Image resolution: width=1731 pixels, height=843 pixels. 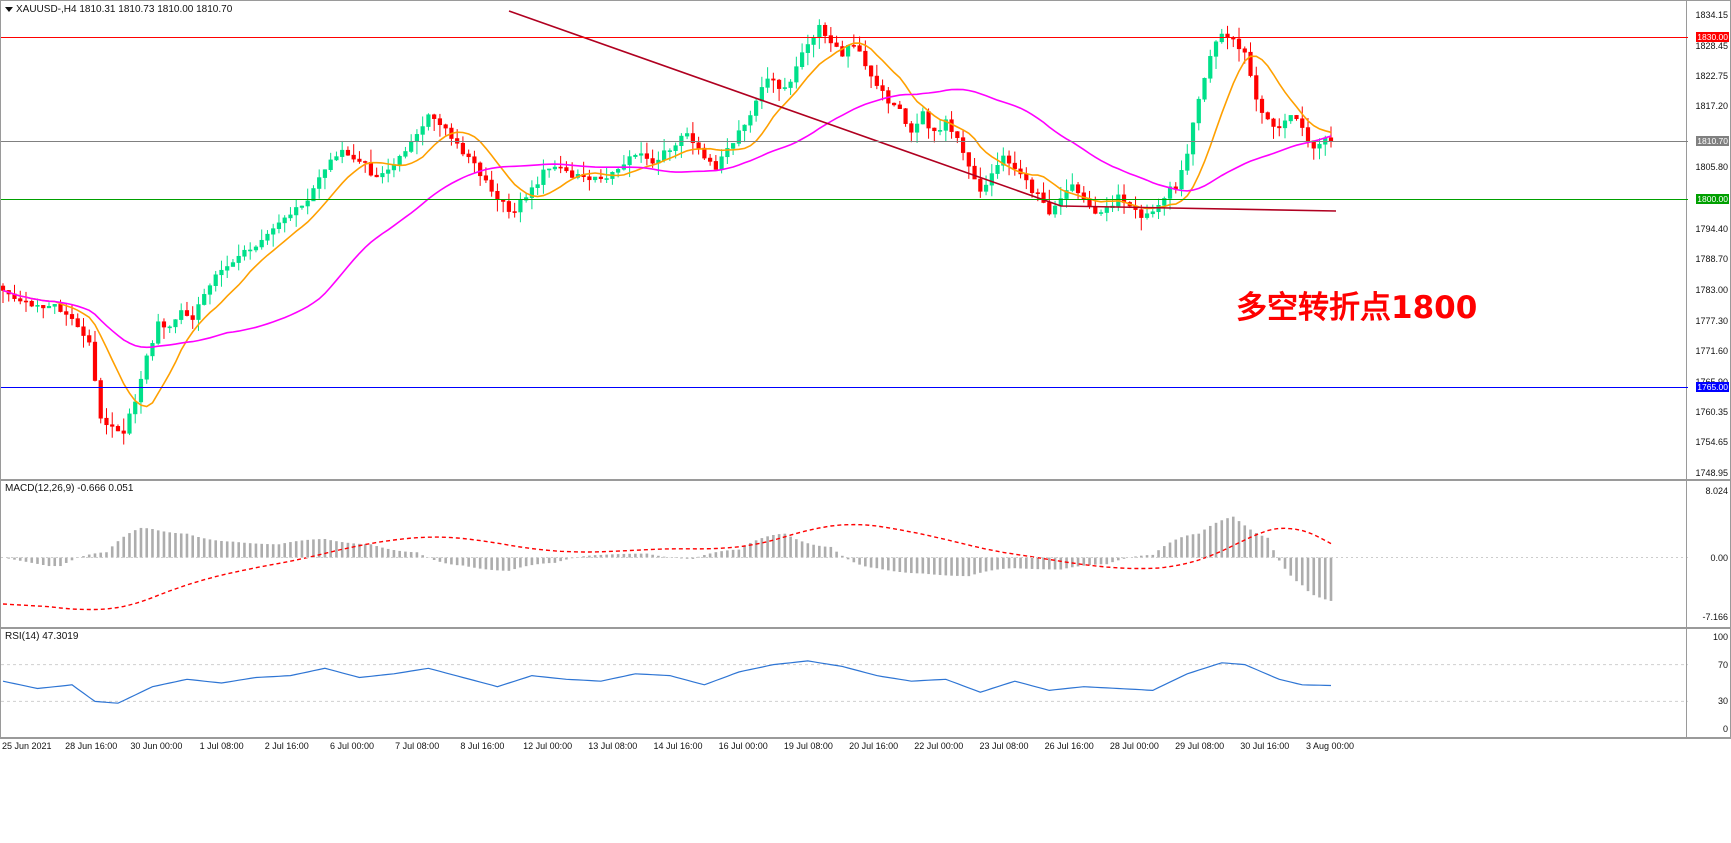 I want to click on time-axis-tick: 20 Jul 16:00, so click(x=874, y=746).